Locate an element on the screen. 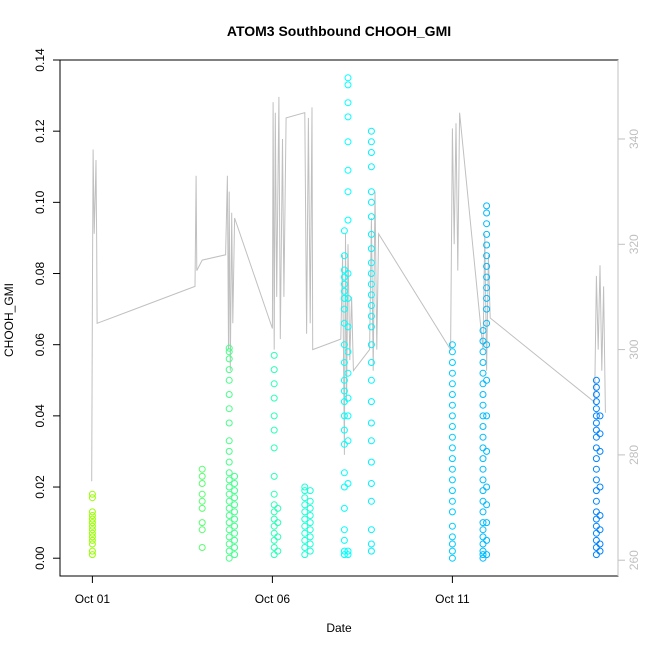 The height and width of the screenshot is (650, 650). y2-tick-label: 280 is located at coordinates (634, 455).